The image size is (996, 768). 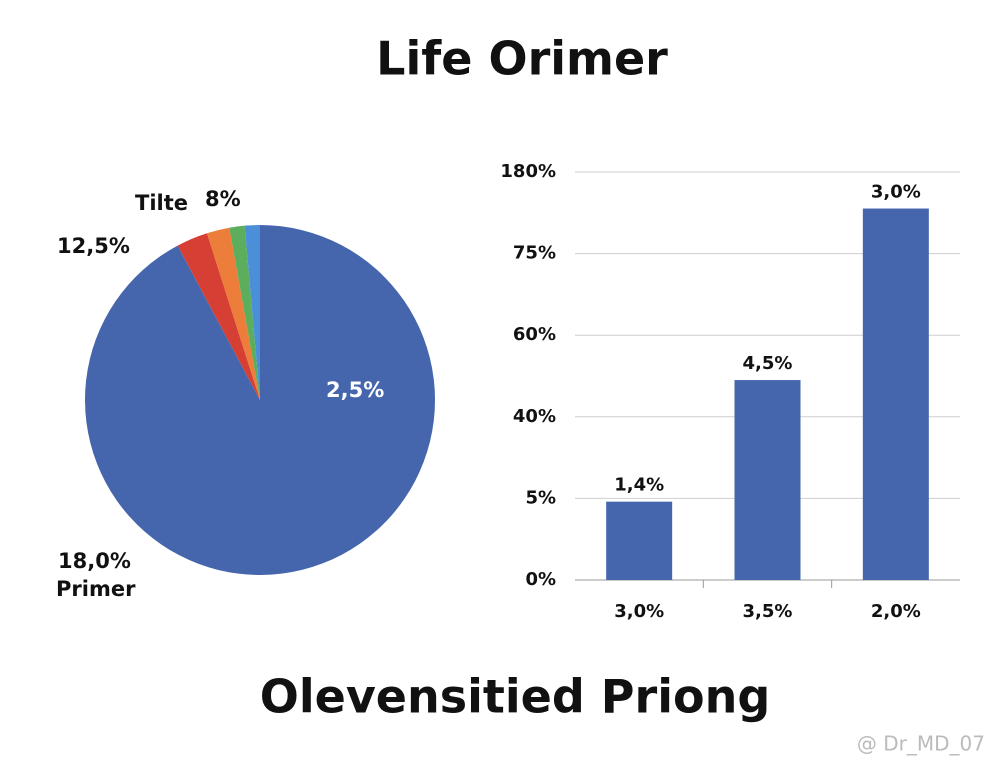 What do you see at coordinates (96, 589) in the screenshot?
I see `pie-label: Primer` at bounding box center [96, 589].